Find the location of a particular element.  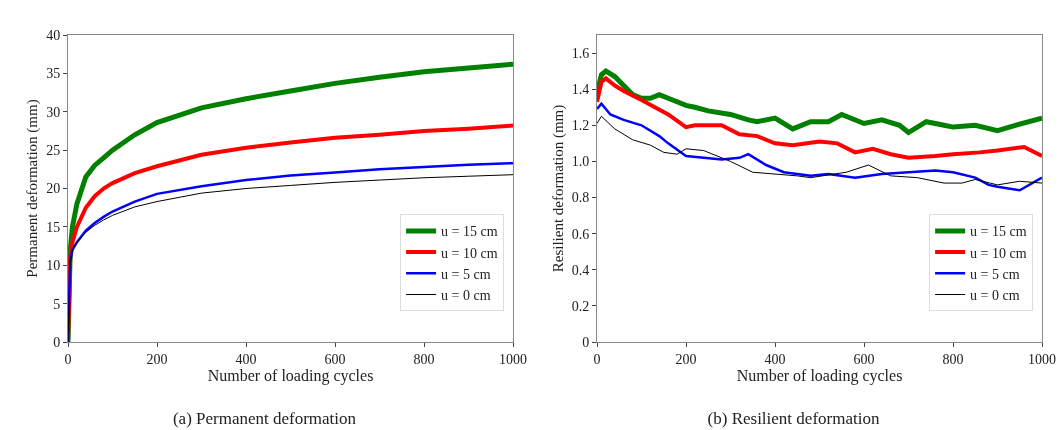

y-tick-label: 5 is located at coordinates (57, 304).